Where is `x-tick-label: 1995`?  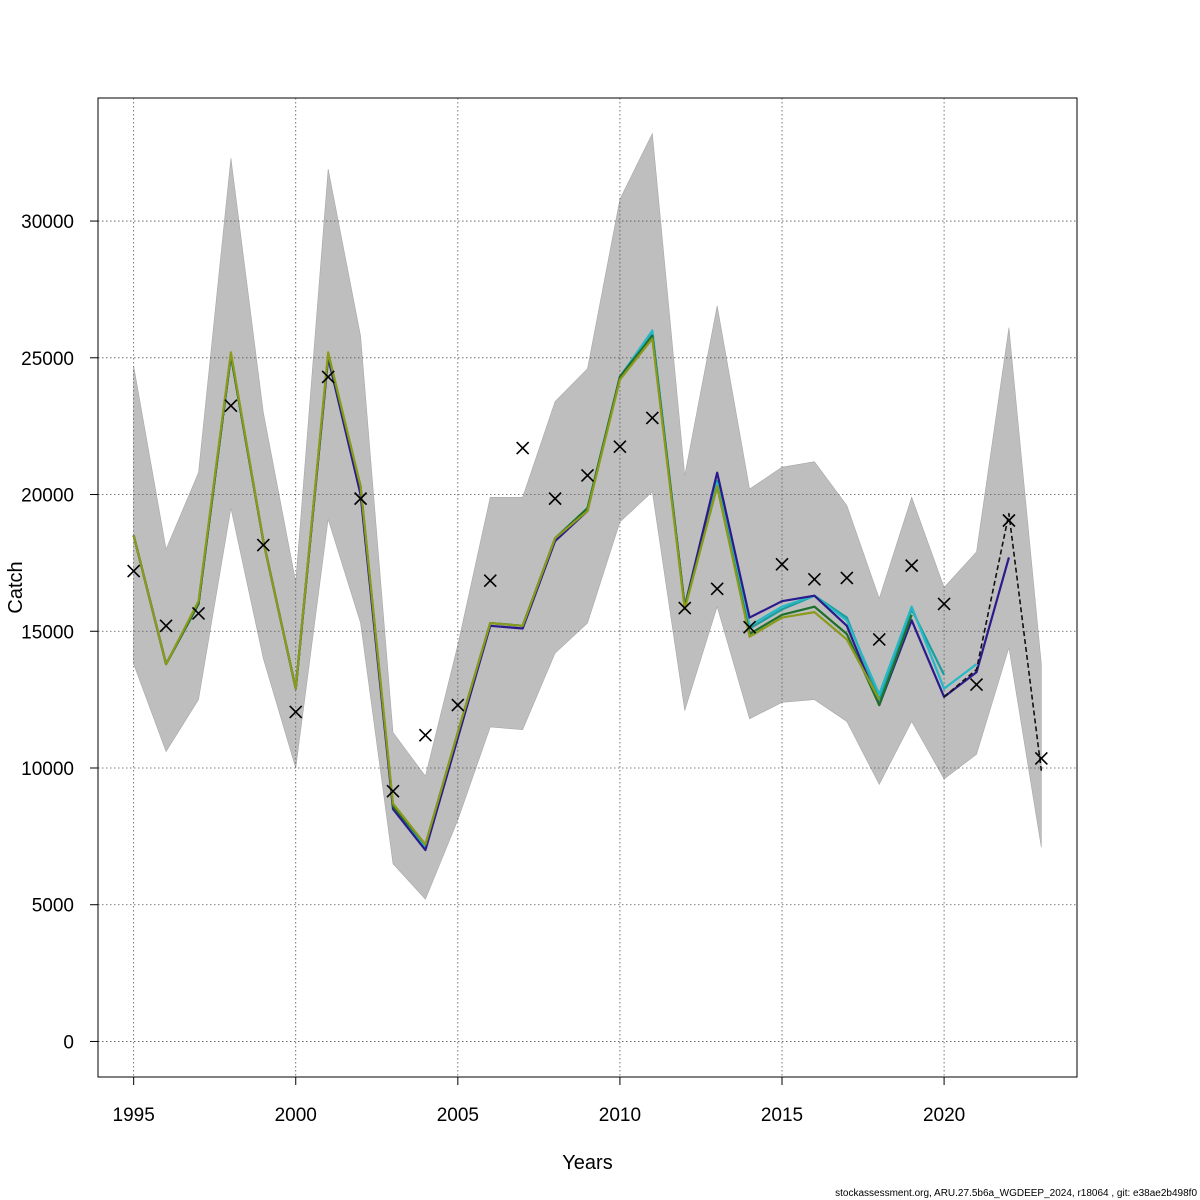 x-tick-label: 1995 is located at coordinates (134, 1115).